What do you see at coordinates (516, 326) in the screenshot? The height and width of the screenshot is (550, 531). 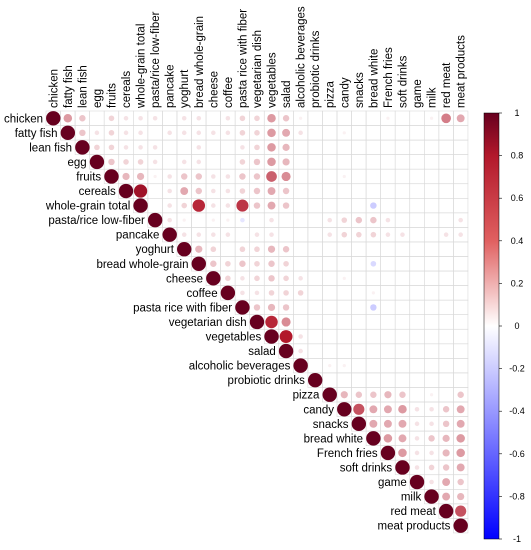 I see `colorbar-tick-label: 0` at bounding box center [516, 326].